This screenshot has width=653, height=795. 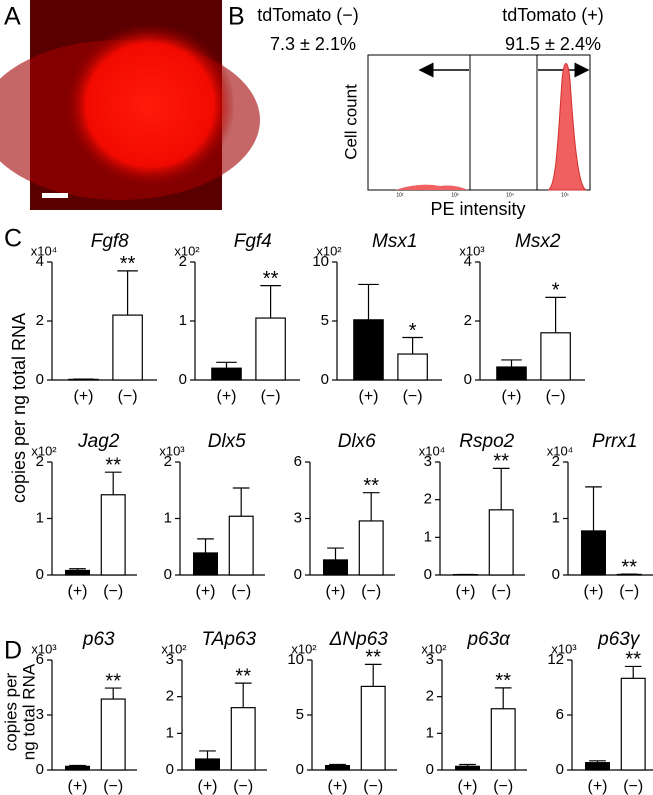 I want to click on chart-title: ΔNp63, so click(x=359, y=639).